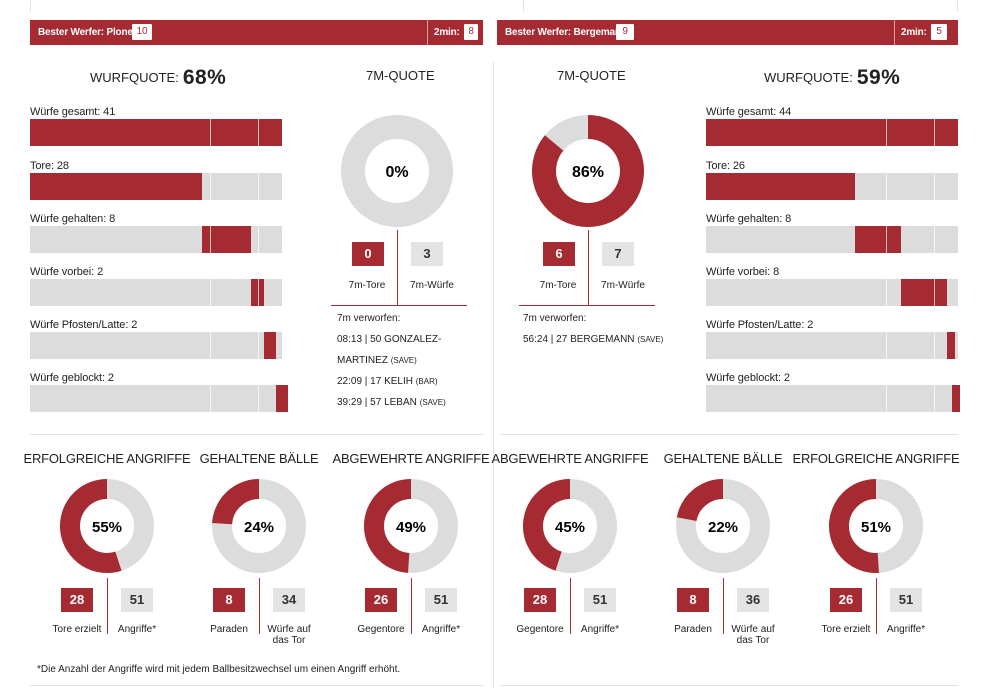 This screenshot has height=688, width=998. I want to click on donut-percent: 51%, so click(876, 527).